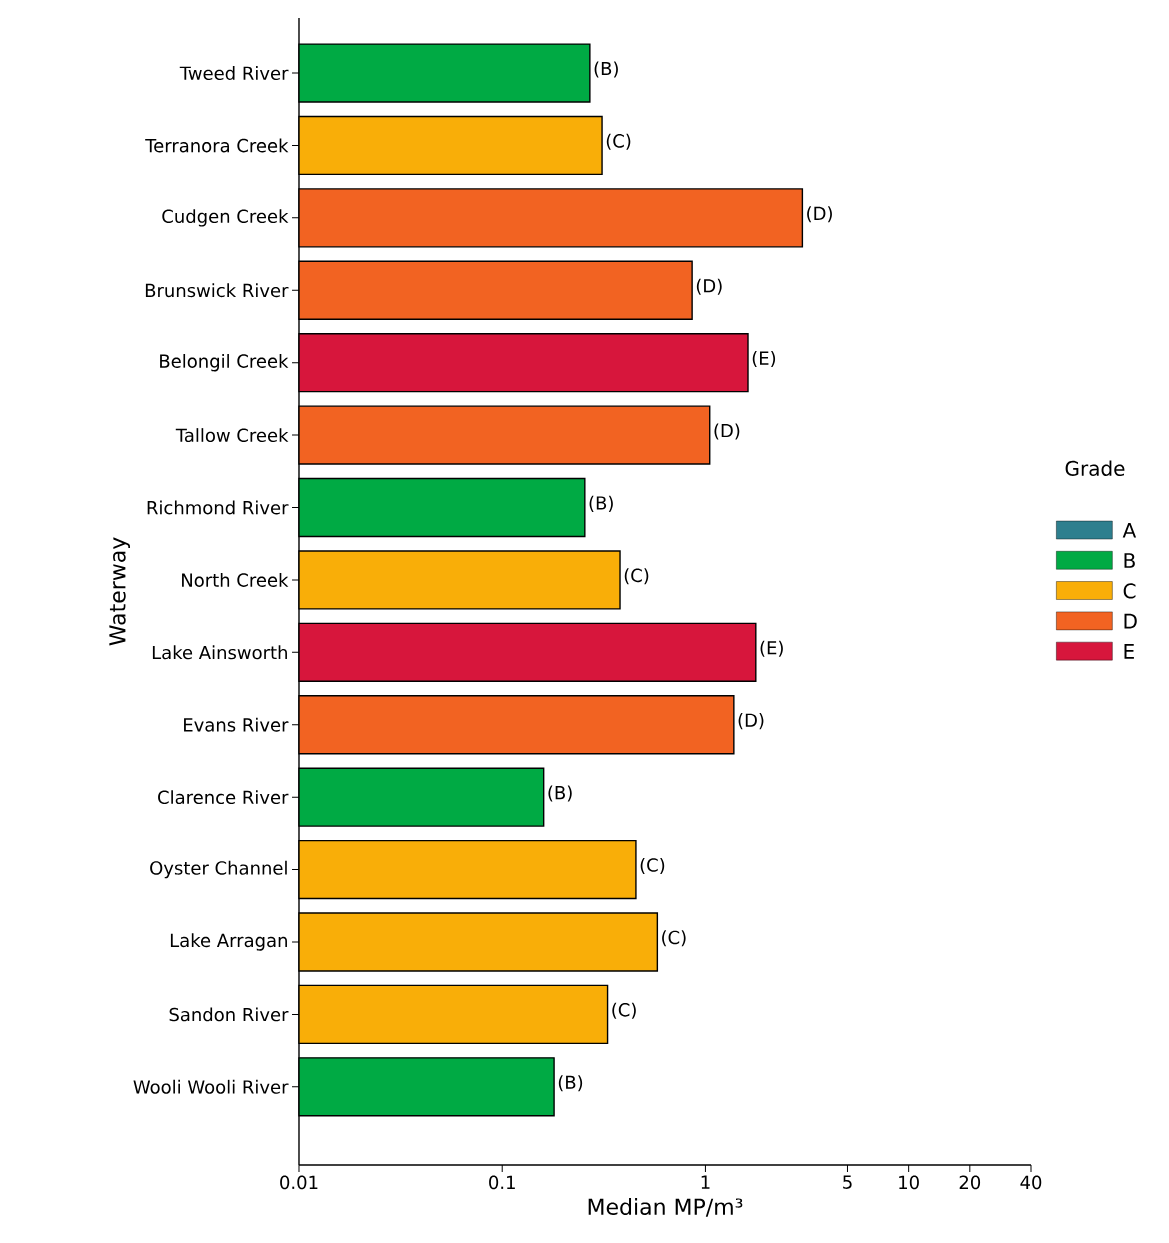  What do you see at coordinates (235, 579) in the screenshot?
I see `y-tick-label: North Creek` at bounding box center [235, 579].